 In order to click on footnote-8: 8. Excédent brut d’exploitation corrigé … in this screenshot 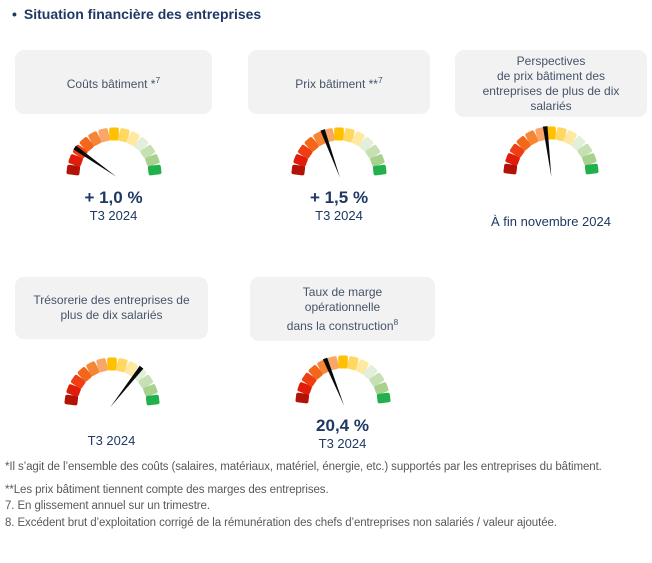, I will do `click(281, 522)`.